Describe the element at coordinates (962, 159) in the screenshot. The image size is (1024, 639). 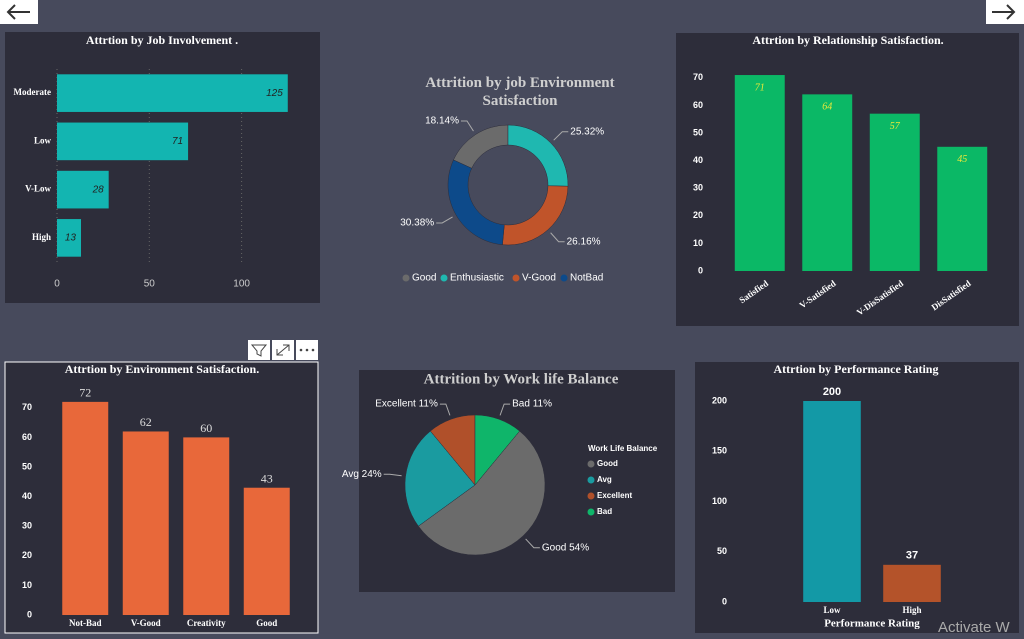
I see `data-label: 45` at that location.